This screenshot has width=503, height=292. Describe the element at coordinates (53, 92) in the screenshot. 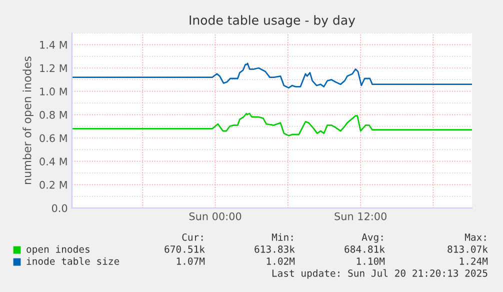

I see `y-tick-label: 1.0 M` at that location.